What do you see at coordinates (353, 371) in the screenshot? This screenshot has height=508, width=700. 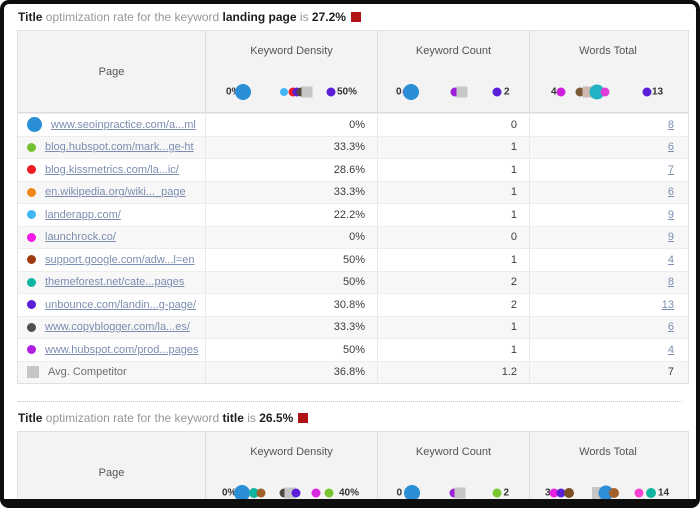 I see `table-row: Avg. Competitor 36.8% 1.2 7` at bounding box center [353, 371].